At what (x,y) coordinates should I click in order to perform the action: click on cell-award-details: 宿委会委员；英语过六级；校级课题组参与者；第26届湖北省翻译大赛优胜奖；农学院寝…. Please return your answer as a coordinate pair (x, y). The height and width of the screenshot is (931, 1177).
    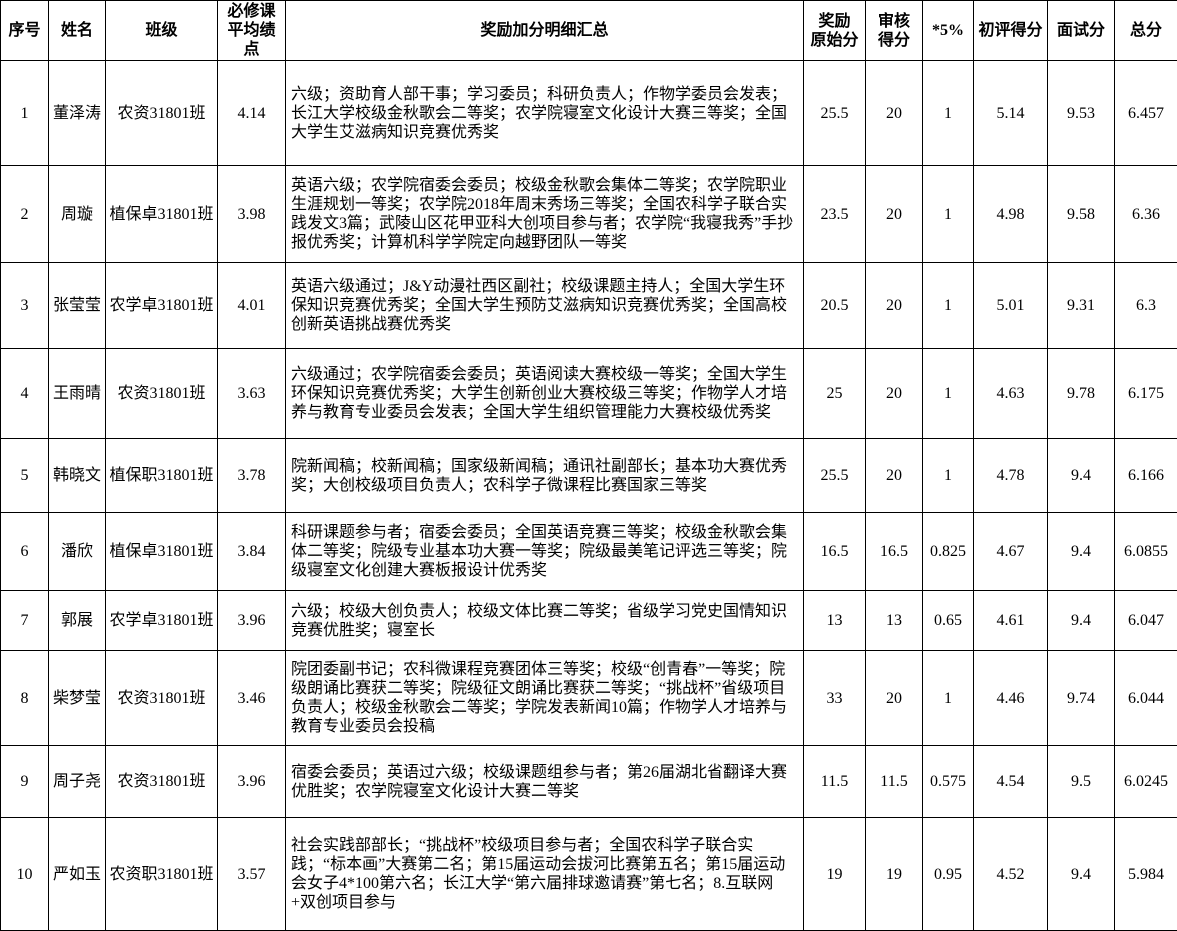
    Looking at the image, I should click on (545, 782).